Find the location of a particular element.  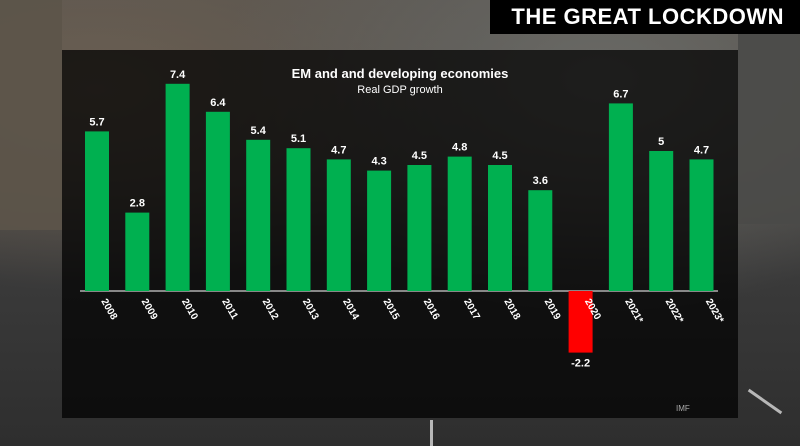

data-label: 6.7 is located at coordinates (620, 94).